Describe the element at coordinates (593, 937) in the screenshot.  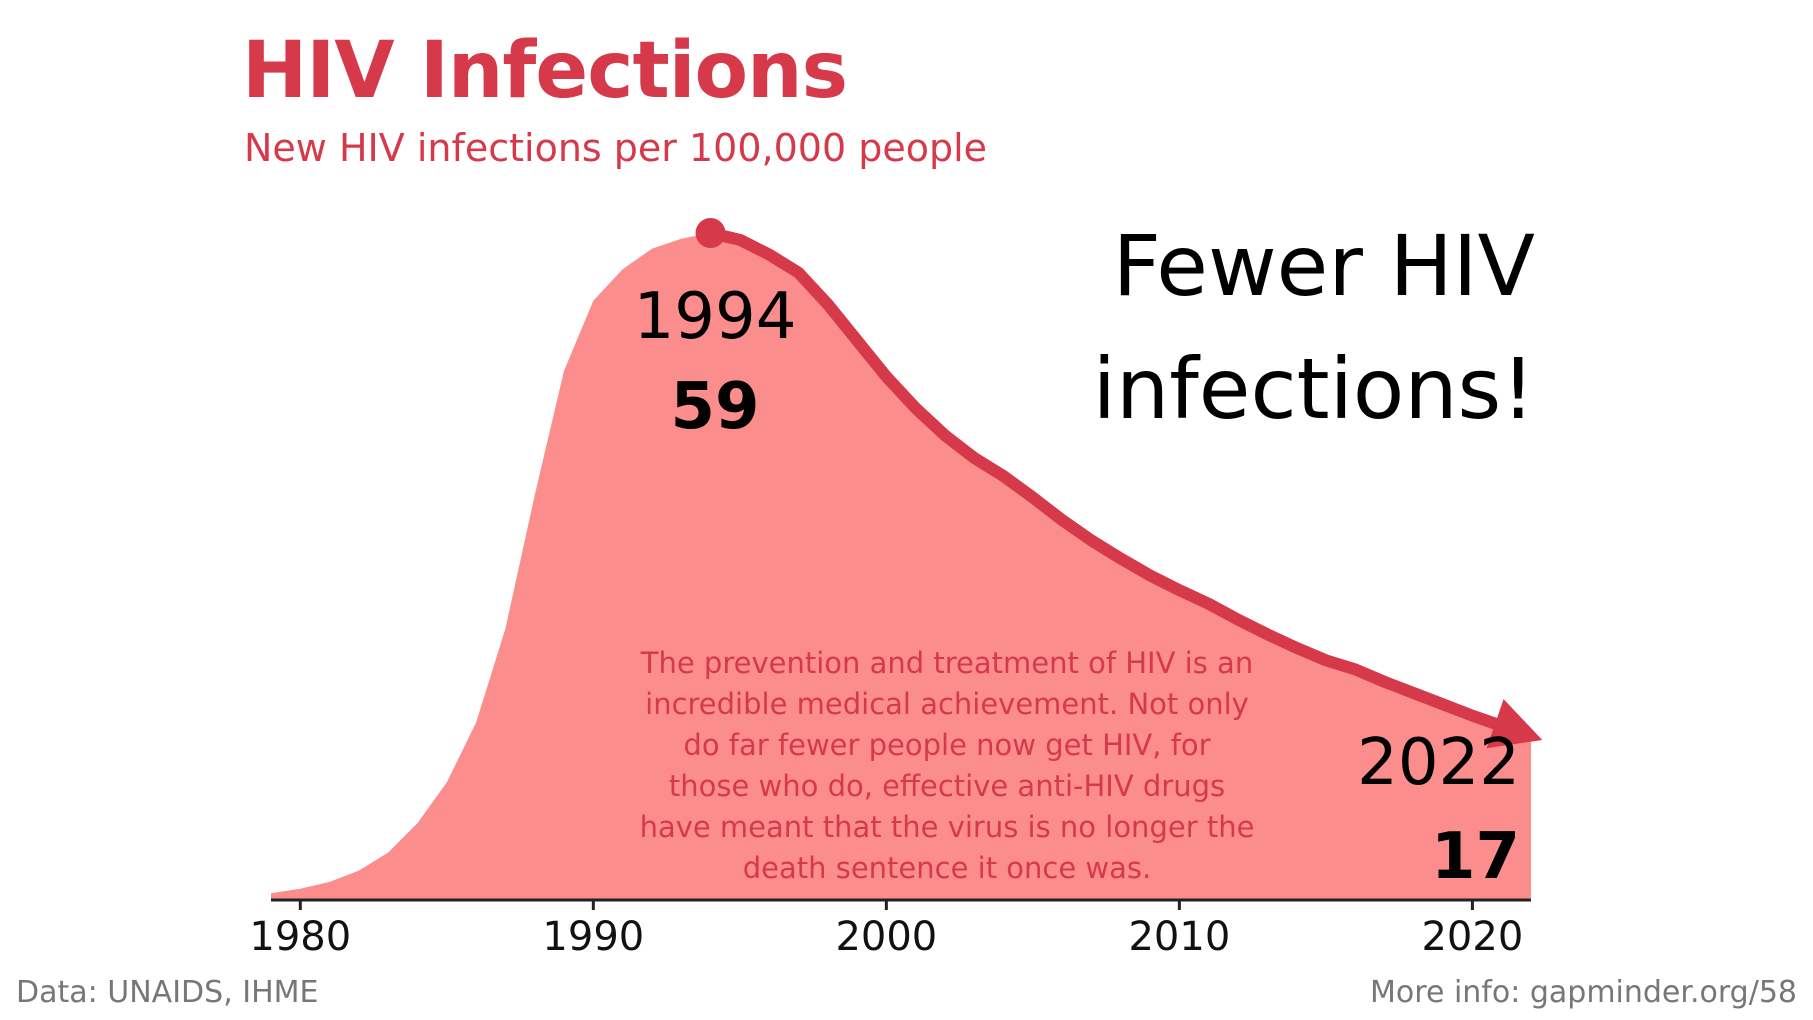
I see `x-tick-label: 1990` at that location.